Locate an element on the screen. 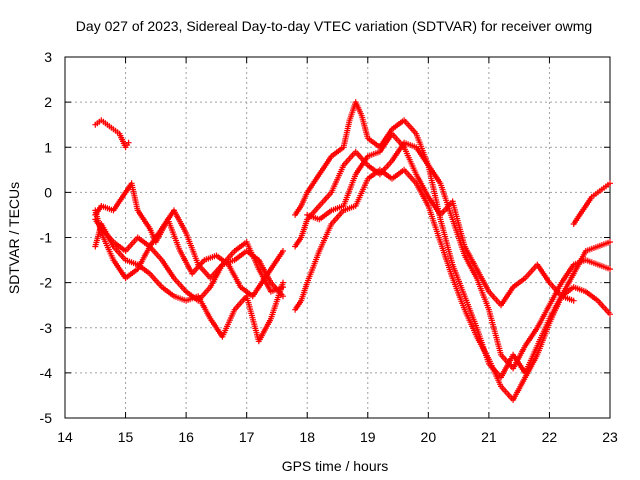 The width and height of the screenshot is (640, 480). y-tick-label: 2 is located at coordinates (48, 102).